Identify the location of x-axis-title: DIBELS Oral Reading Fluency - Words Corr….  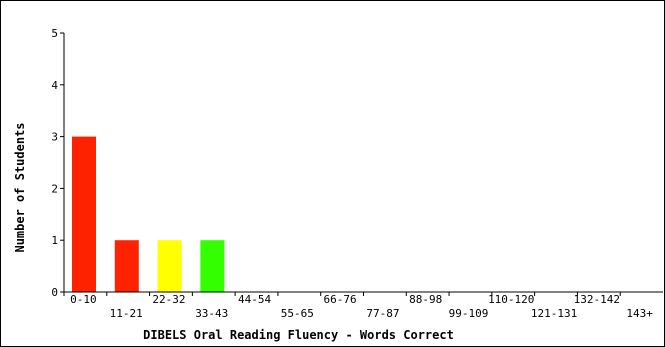
(298, 335).